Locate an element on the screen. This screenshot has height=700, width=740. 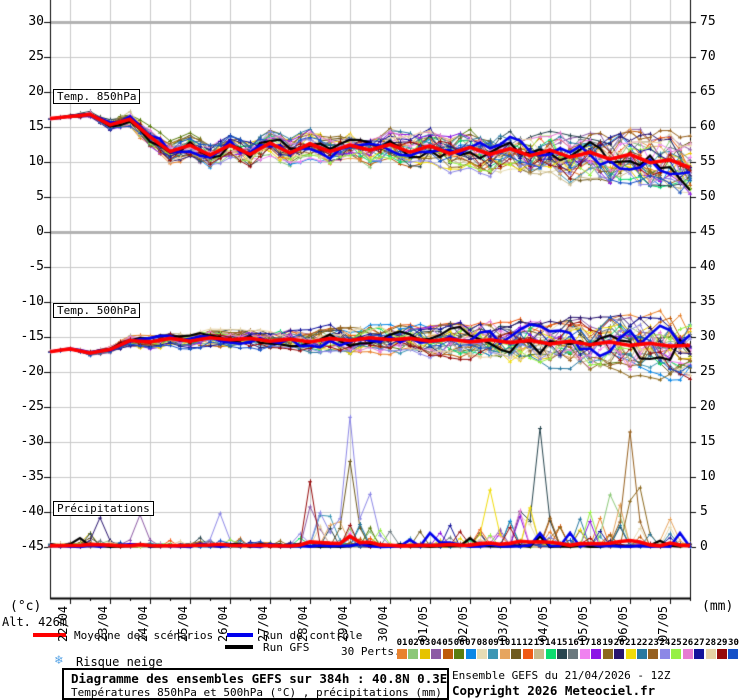
perturbation-number: 16 is located at coordinates (573, 643).